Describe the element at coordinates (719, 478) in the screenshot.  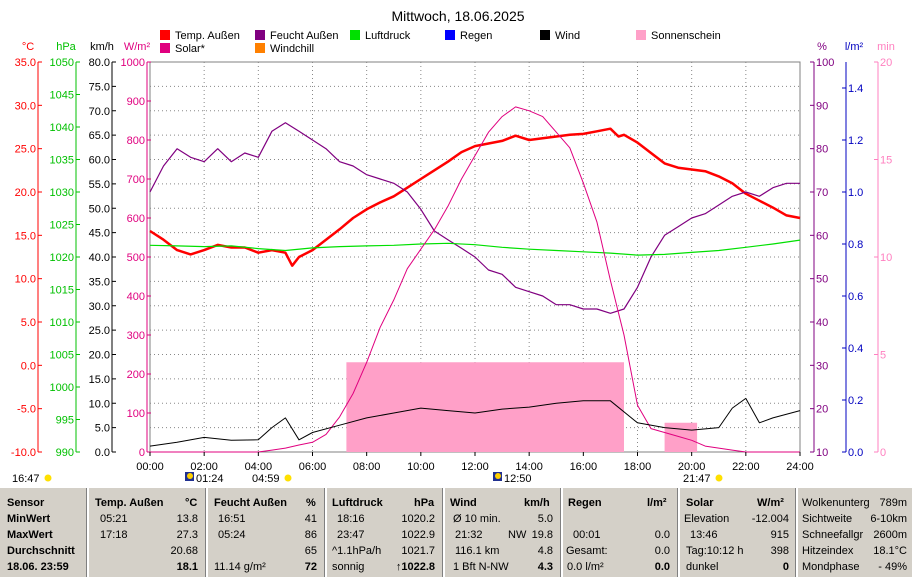
I see `sun-icon` at that location.